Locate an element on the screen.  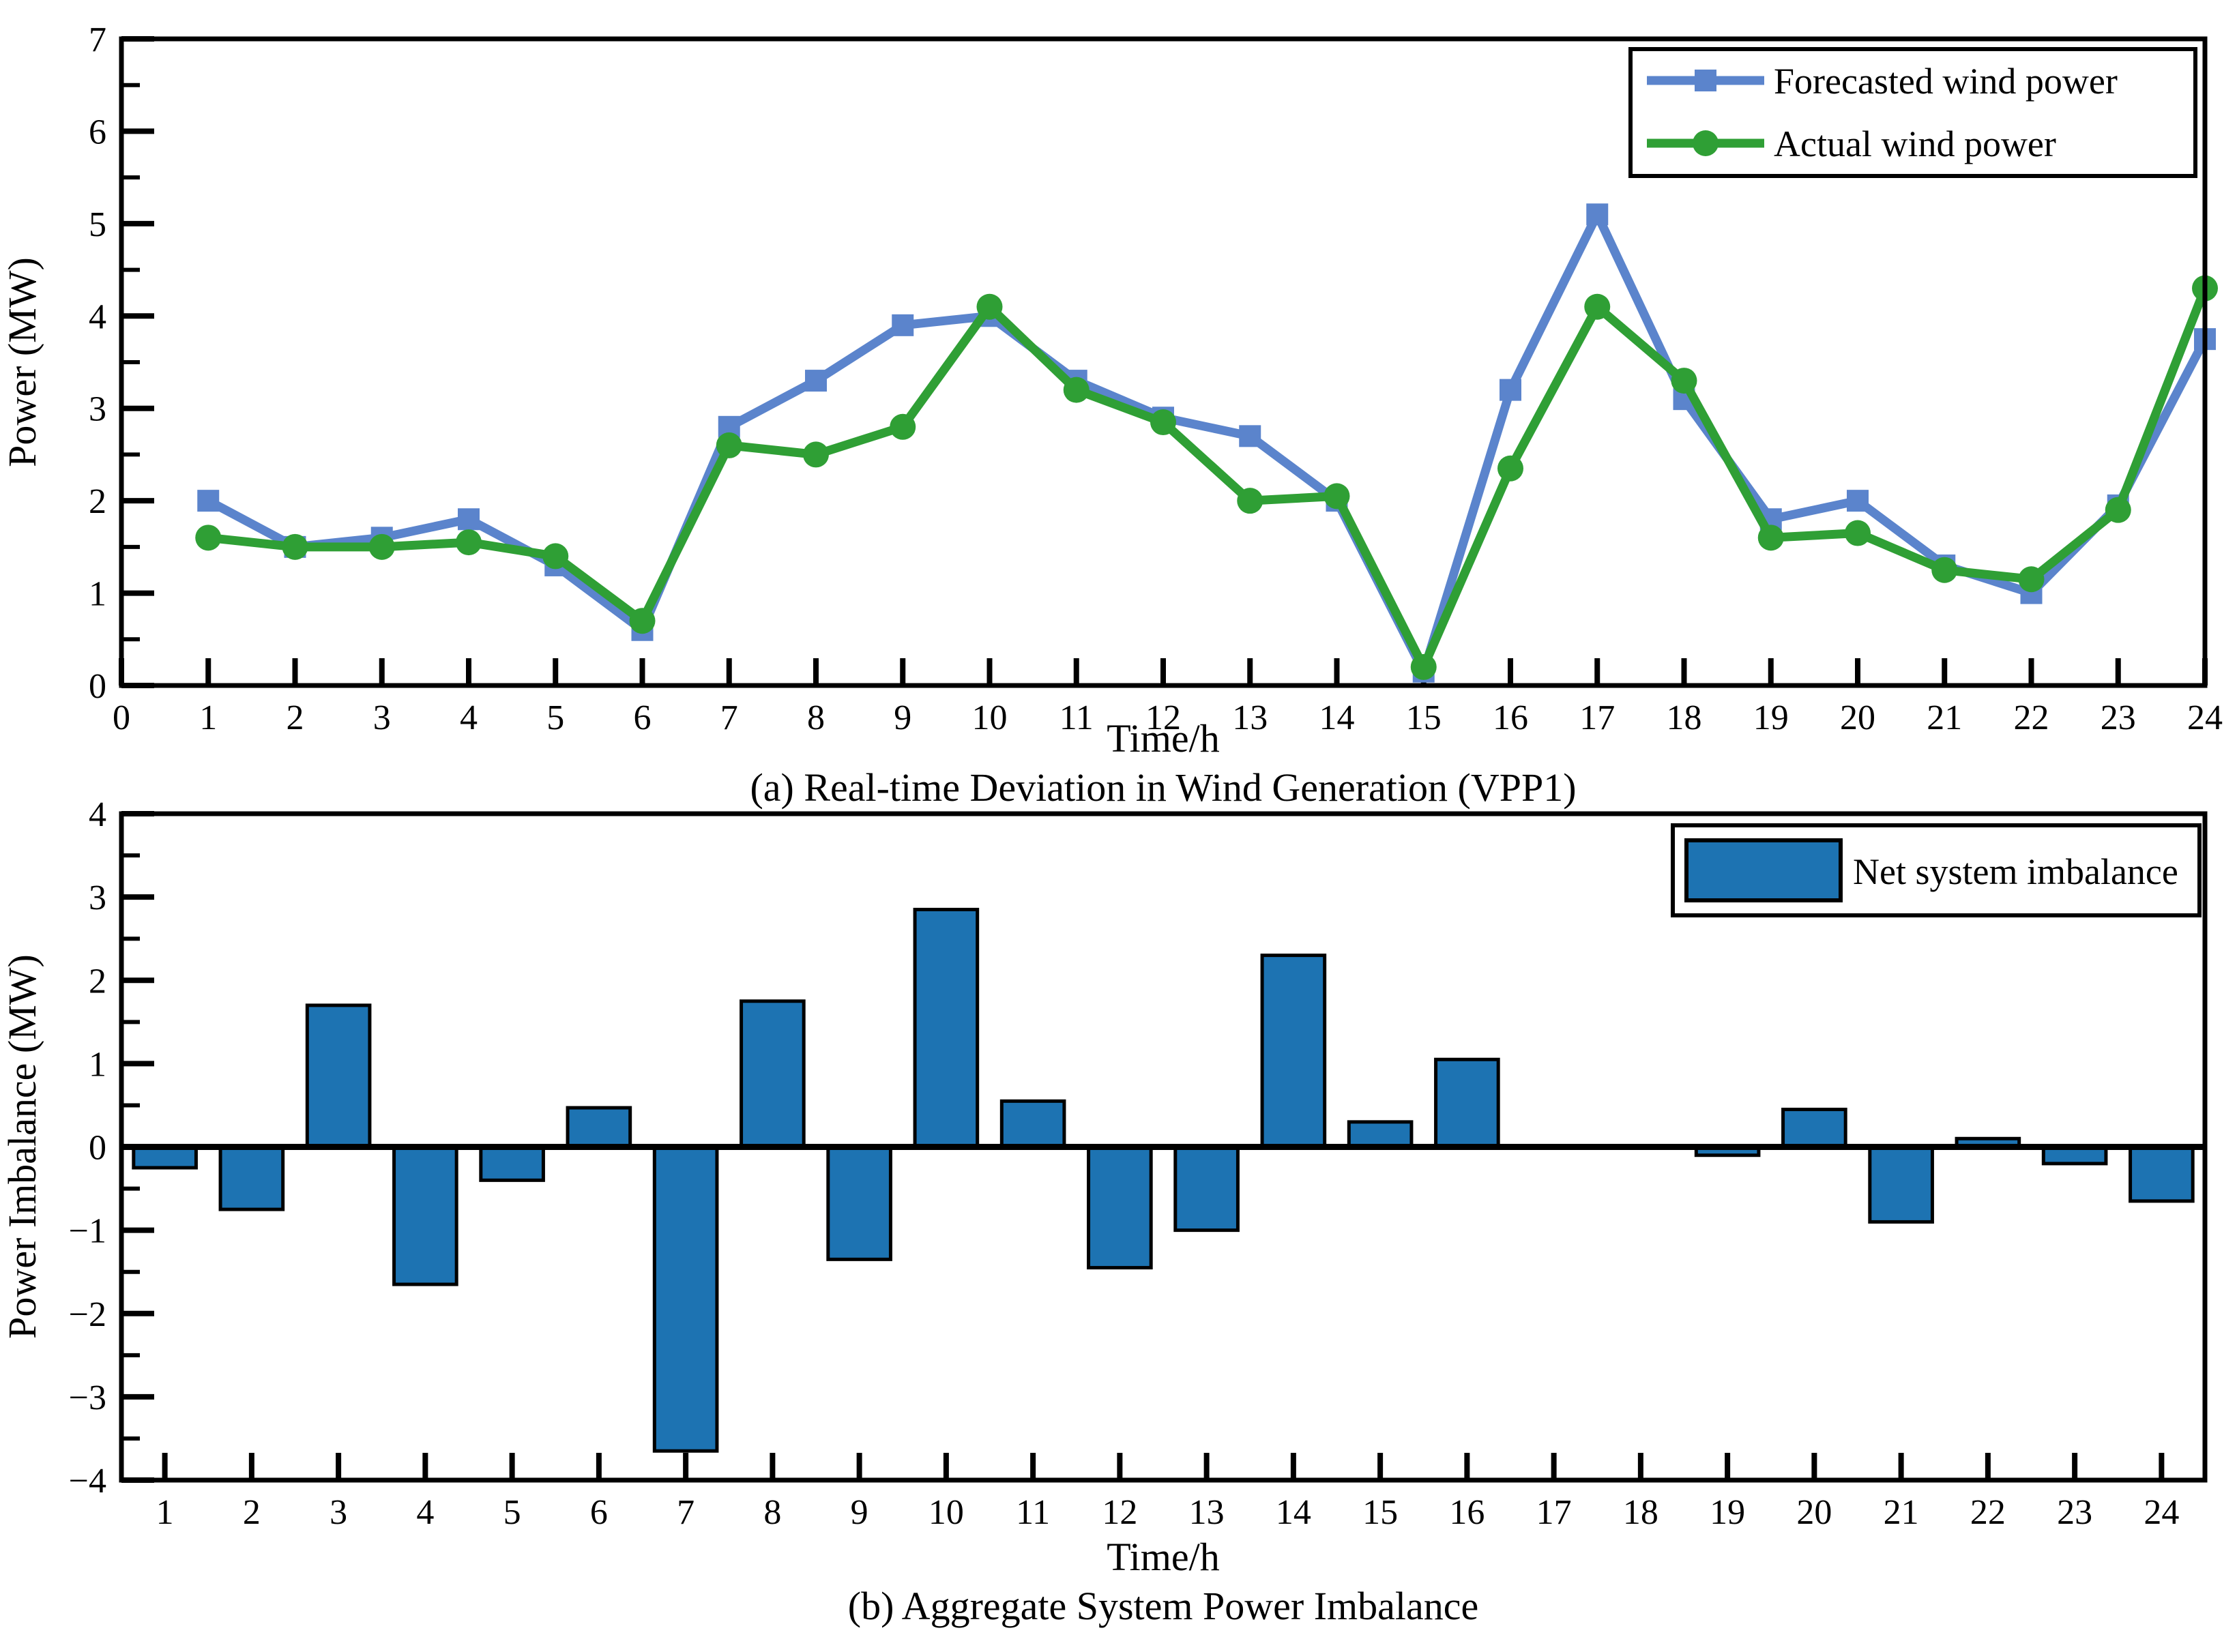
imbalance-legend-bar-swatch is located at coordinates (1763, 870).